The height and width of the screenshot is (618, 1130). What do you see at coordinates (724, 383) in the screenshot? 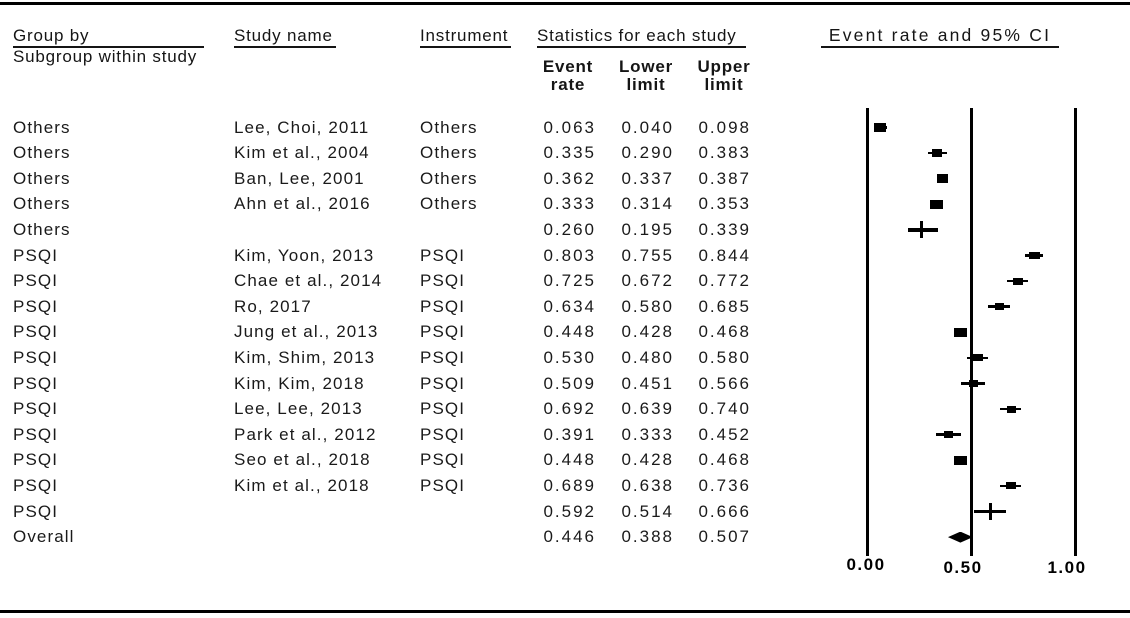
I see `row-upper-limit: 0.566` at bounding box center [724, 383].